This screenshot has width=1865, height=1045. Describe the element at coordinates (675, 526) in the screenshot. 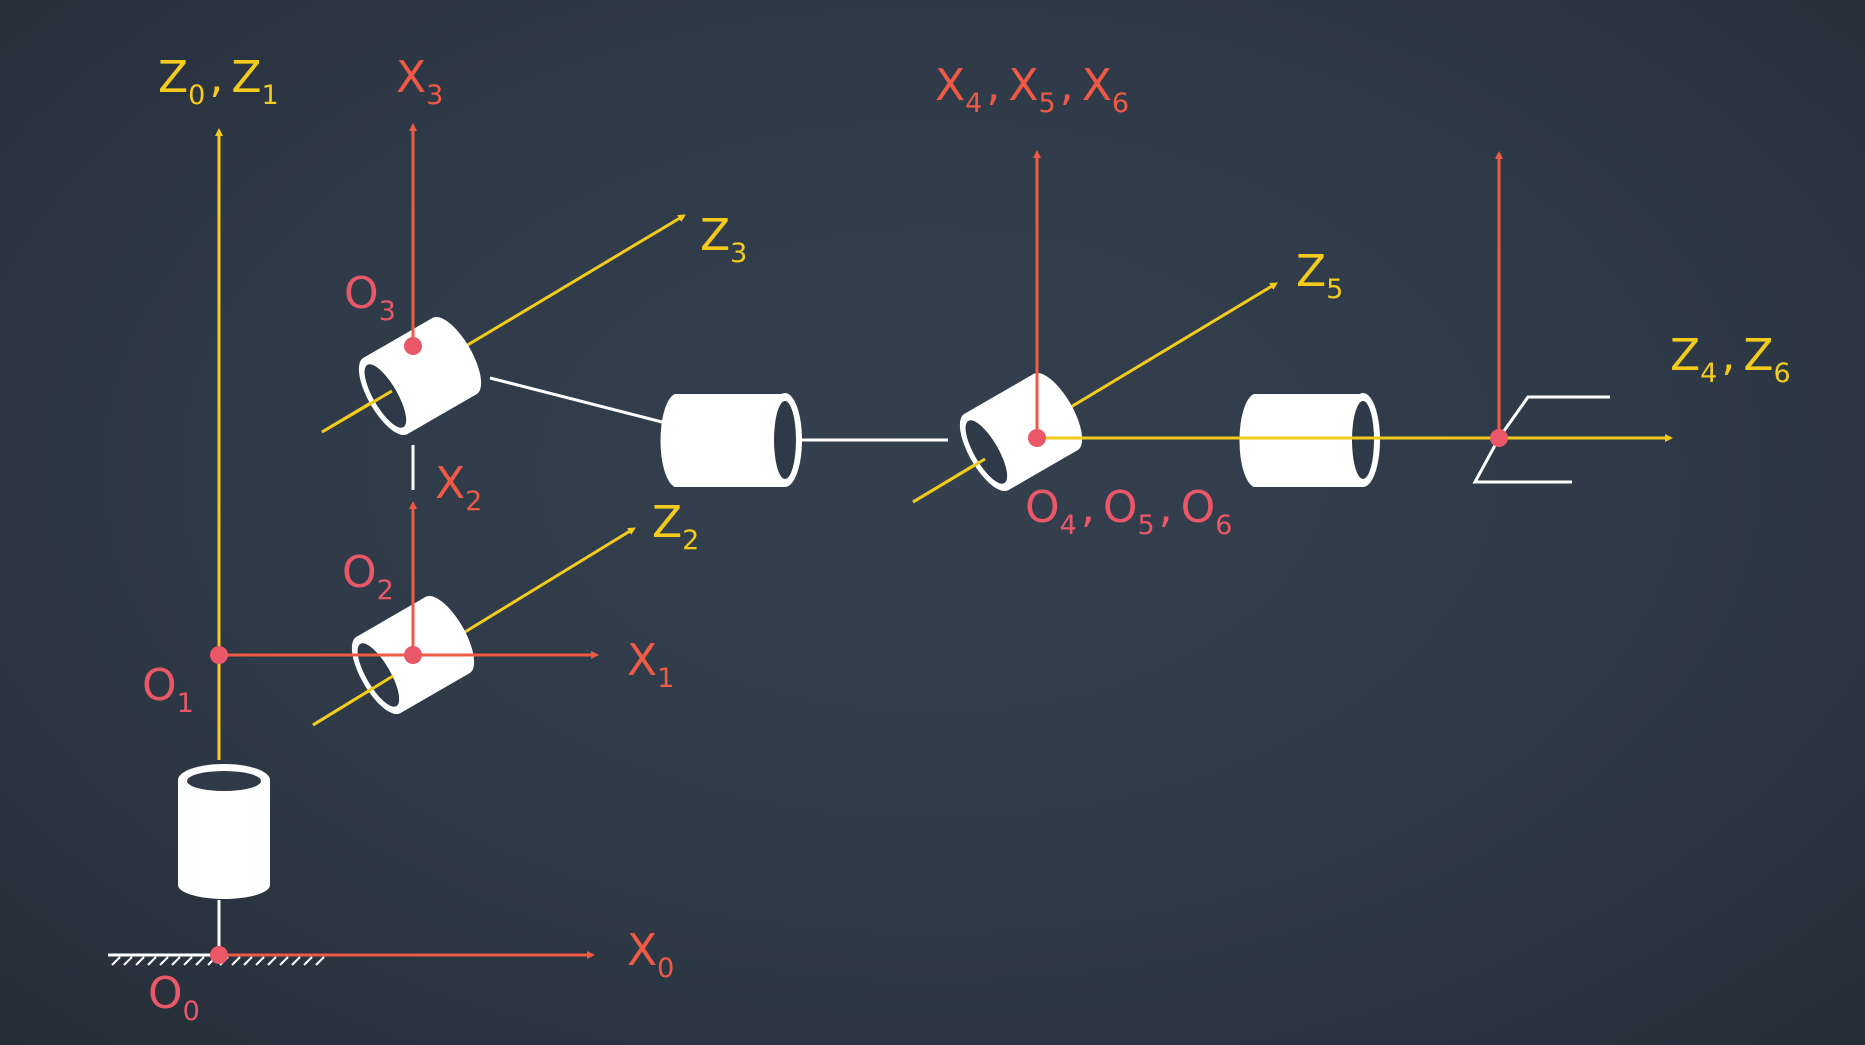

I see `label-z2: Z2` at that location.